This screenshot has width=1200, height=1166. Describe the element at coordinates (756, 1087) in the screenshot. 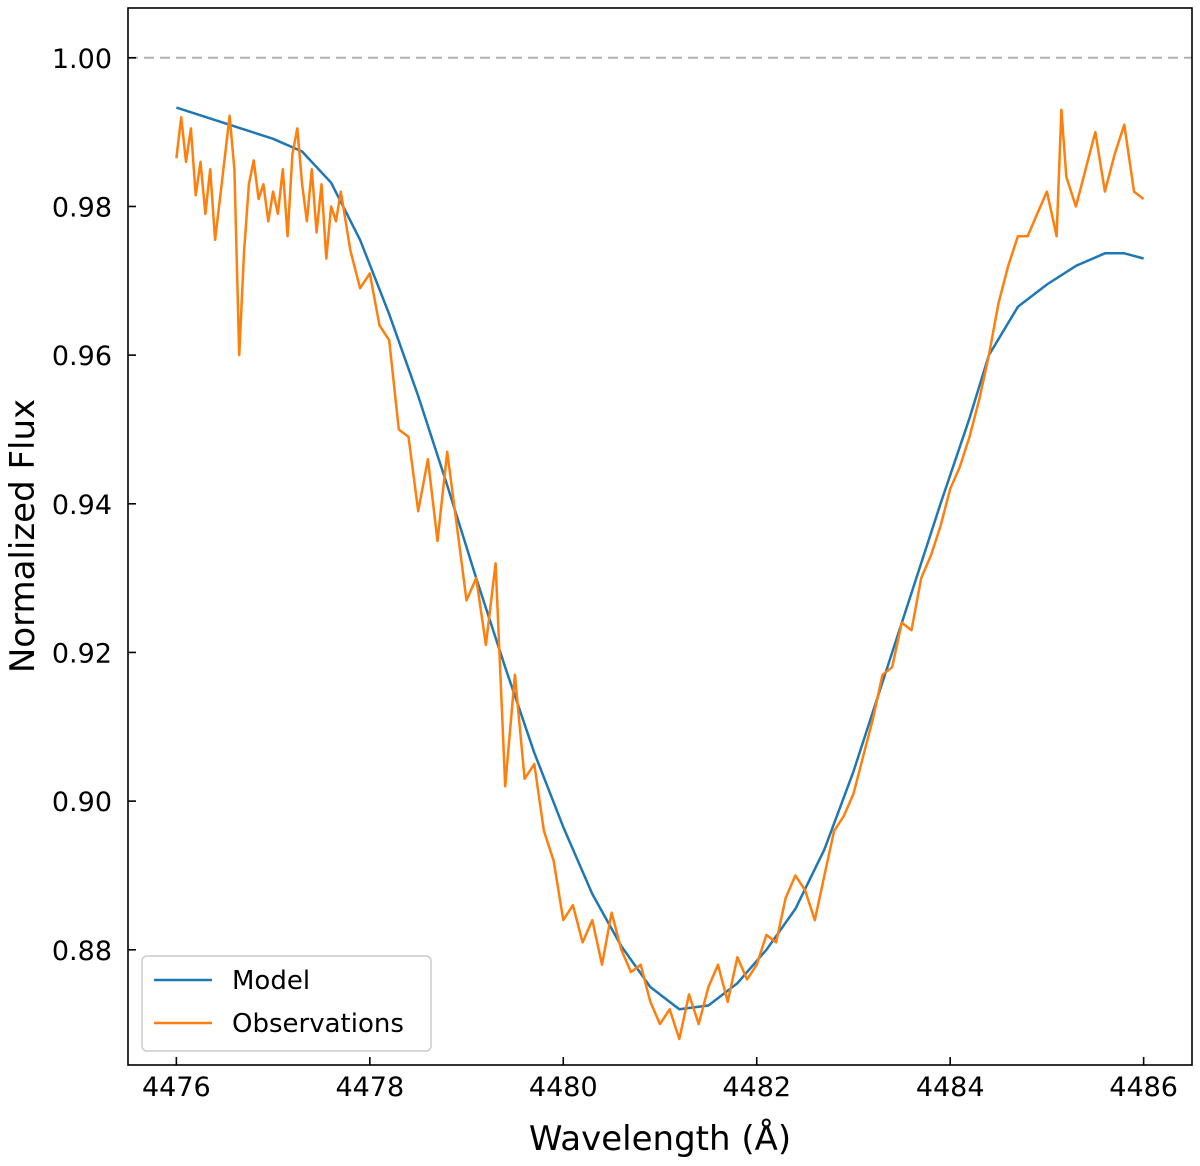

I see `x-tick-label: 4482` at that location.